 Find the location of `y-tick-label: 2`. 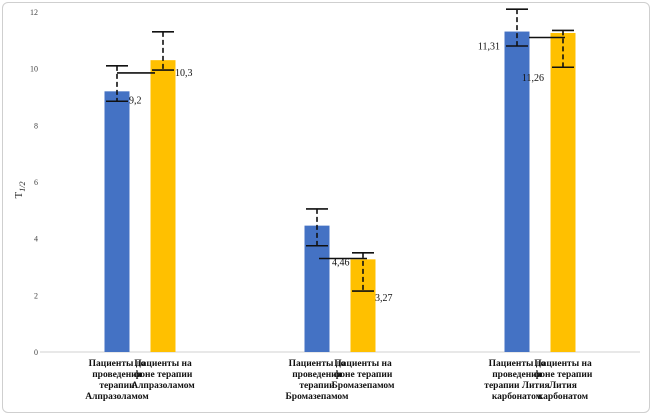

y-tick-label: 2 is located at coordinates (36, 295).